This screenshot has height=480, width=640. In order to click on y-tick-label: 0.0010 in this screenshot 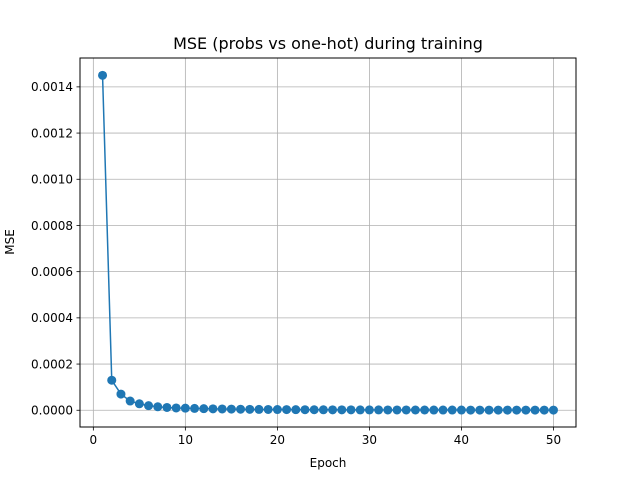, I will do `click(52, 180)`.